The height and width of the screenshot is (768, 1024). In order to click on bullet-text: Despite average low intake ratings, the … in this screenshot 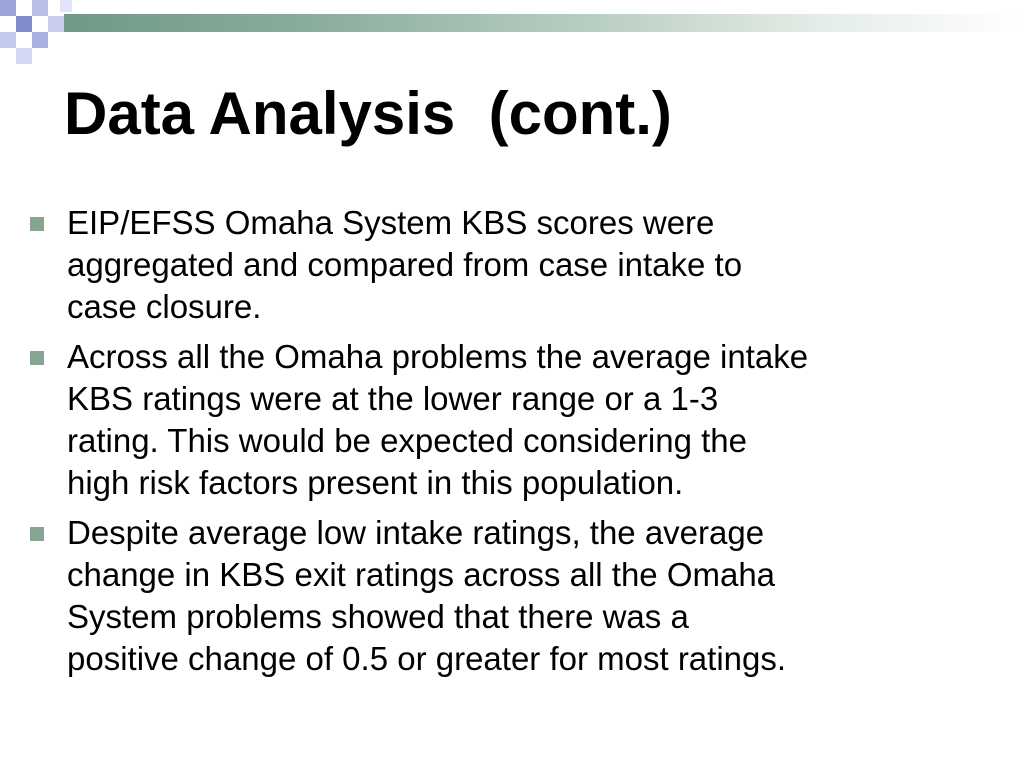, I will do `click(427, 595)`.